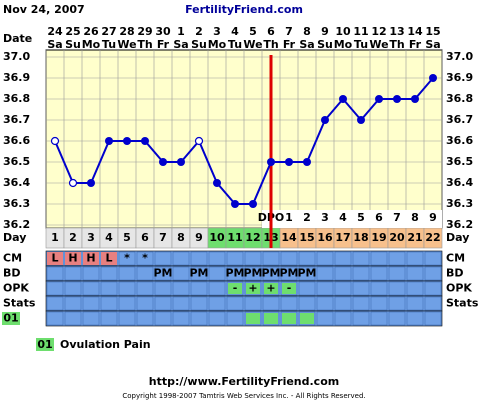  I want to click on dpo-band, so click(352, 219).